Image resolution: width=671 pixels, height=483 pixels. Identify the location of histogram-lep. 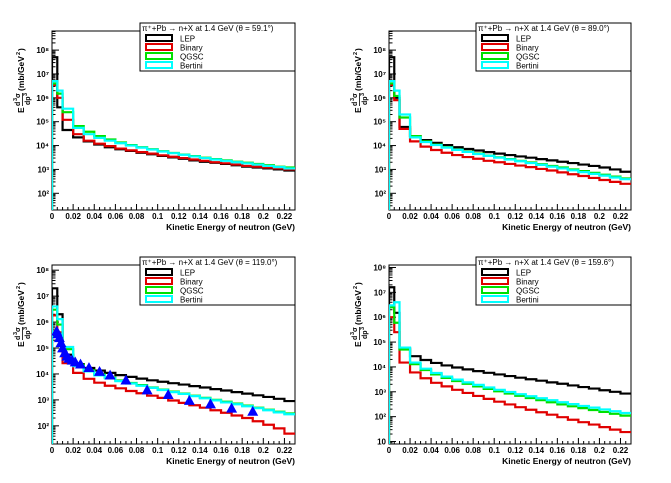
(510, 133).